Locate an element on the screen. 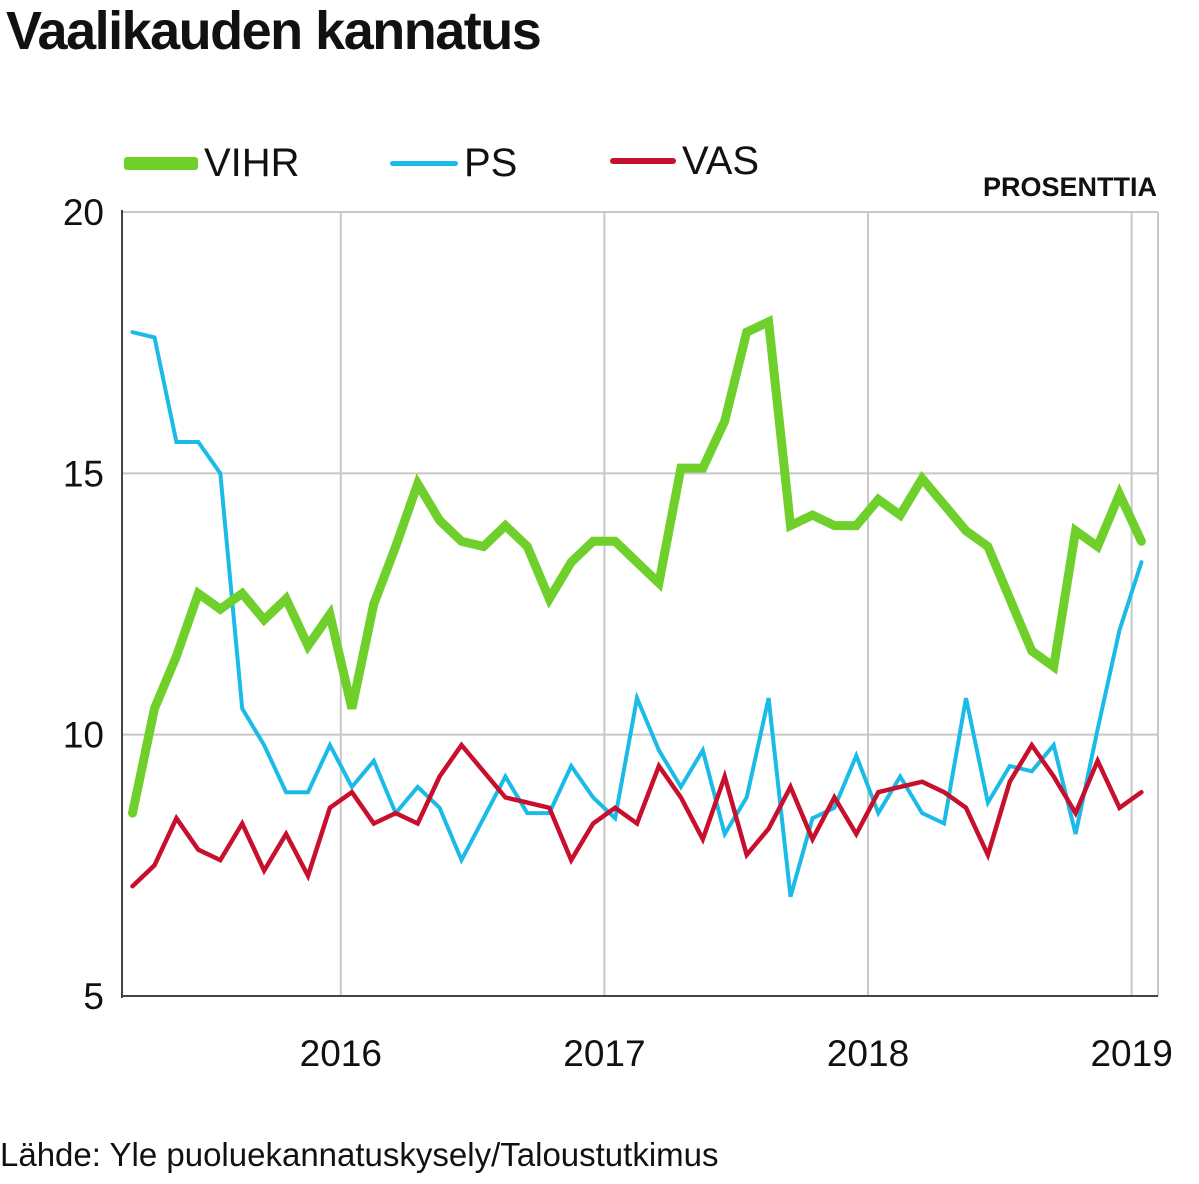  x-tick-label-2016: 2016 is located at coordinates (341, 1053).